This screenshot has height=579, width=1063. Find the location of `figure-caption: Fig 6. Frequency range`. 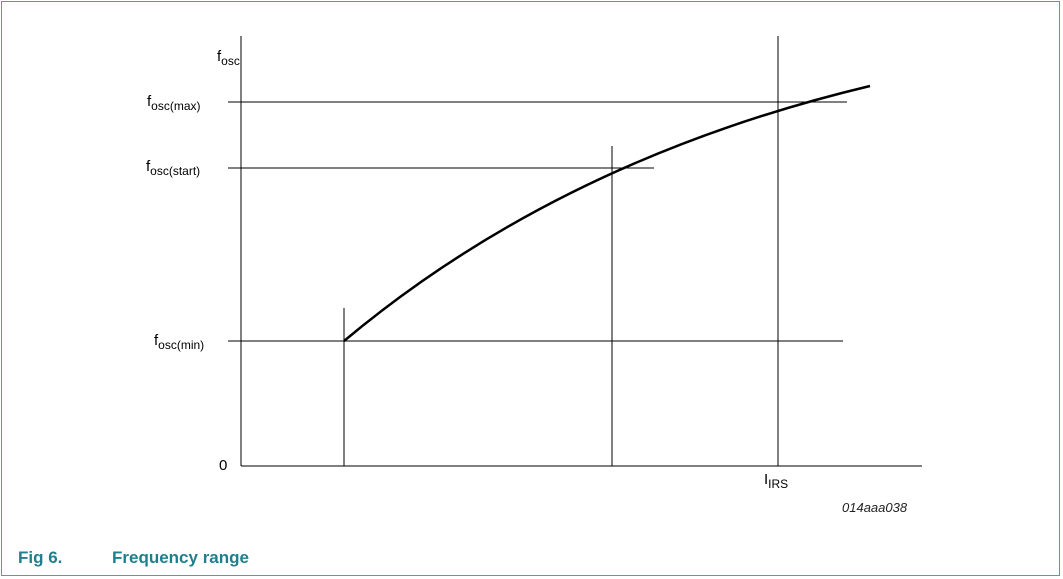

figure-caption: Fig 6. Frequency range is located at coordinates (133, 558).